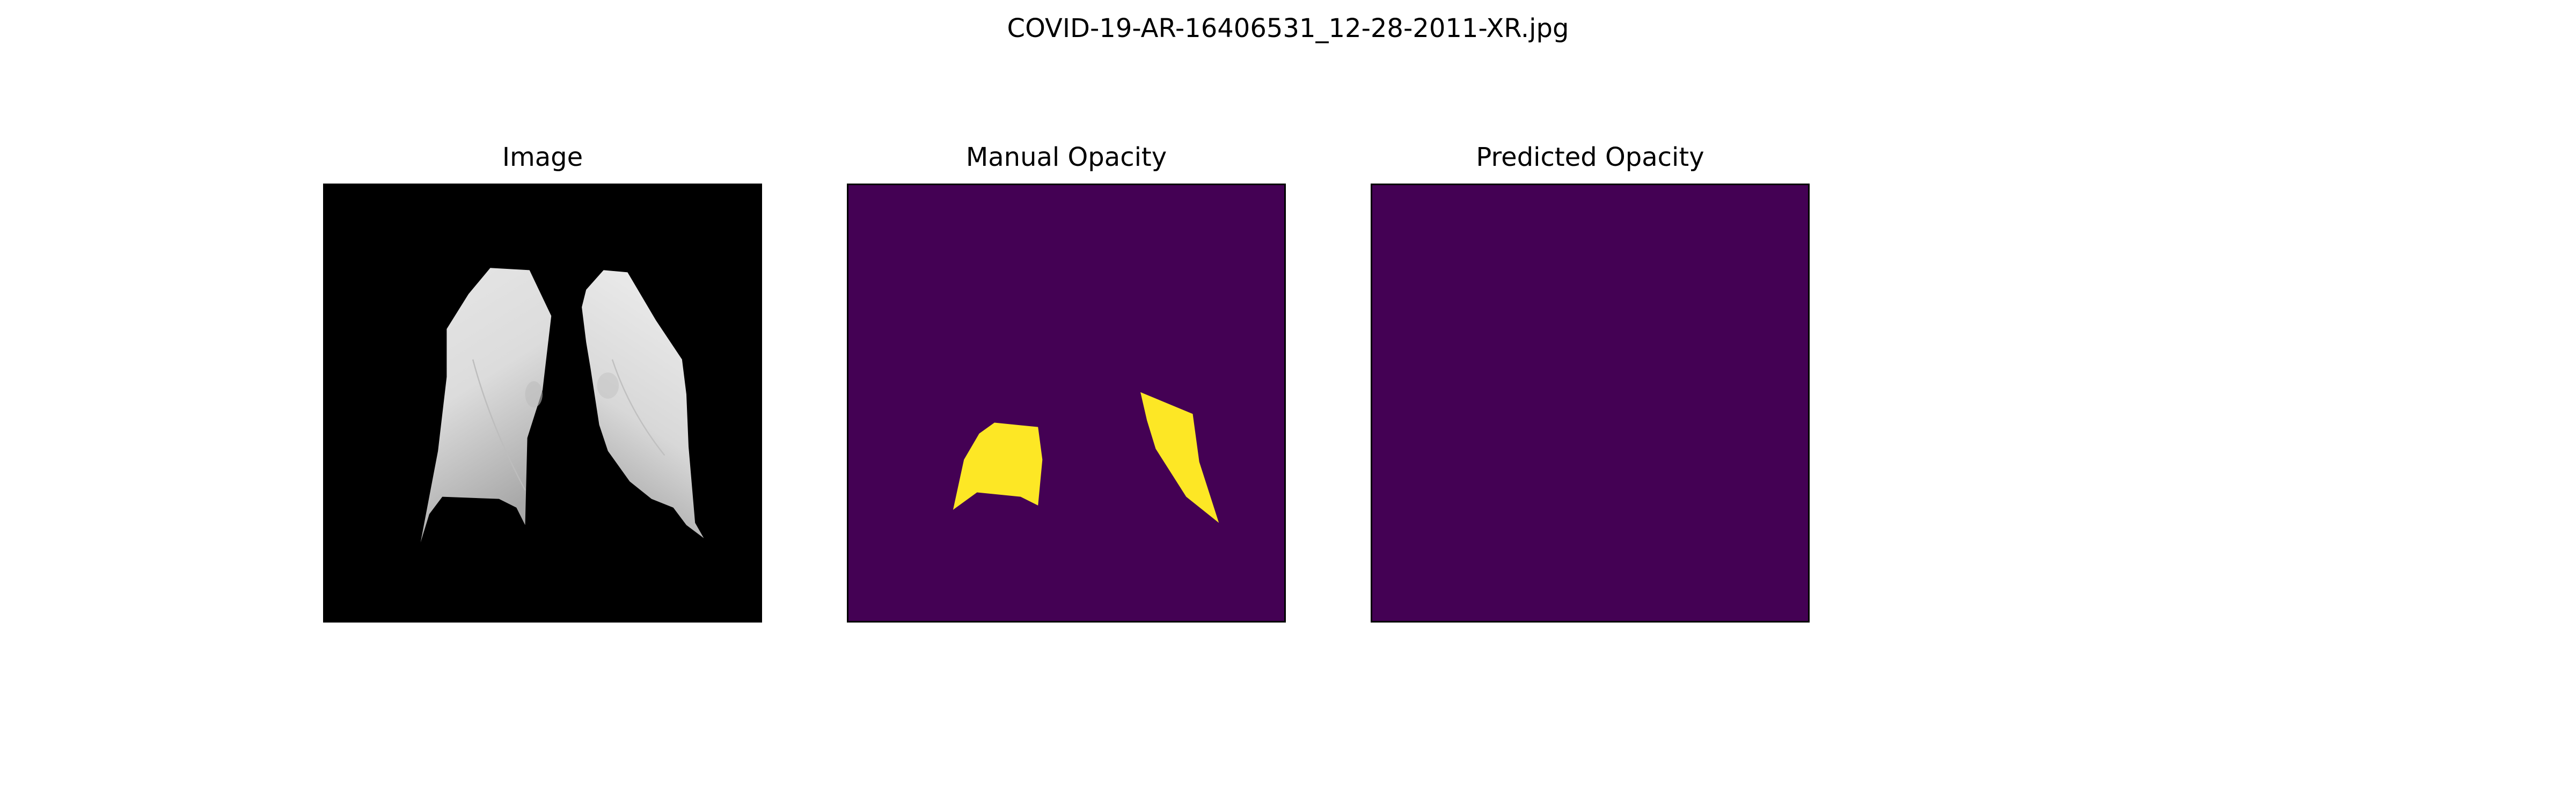  What do you see at coordinates (998, 466) in the screenshot?
I see `opacity-region-left` at bounding box center [998, 466].